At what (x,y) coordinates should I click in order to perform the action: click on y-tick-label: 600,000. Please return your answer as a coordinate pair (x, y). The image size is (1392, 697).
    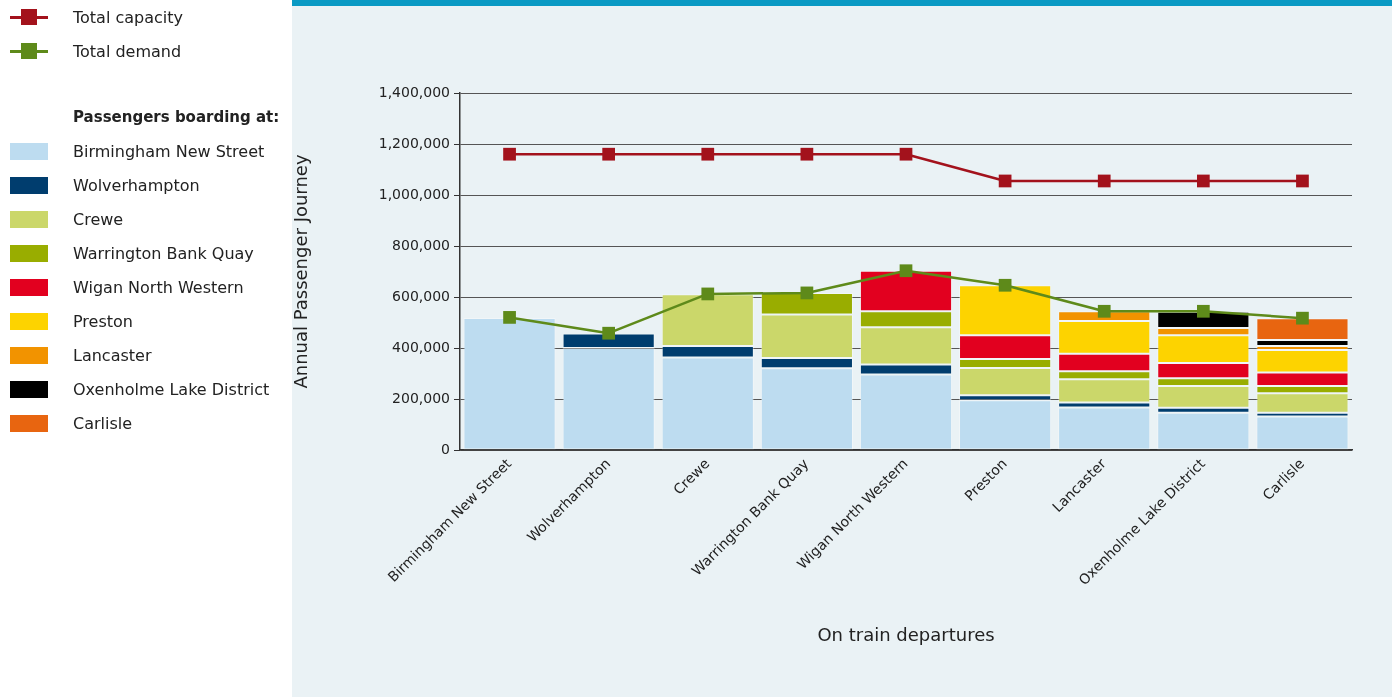
    Looking at the image, I should click on (421, 295).